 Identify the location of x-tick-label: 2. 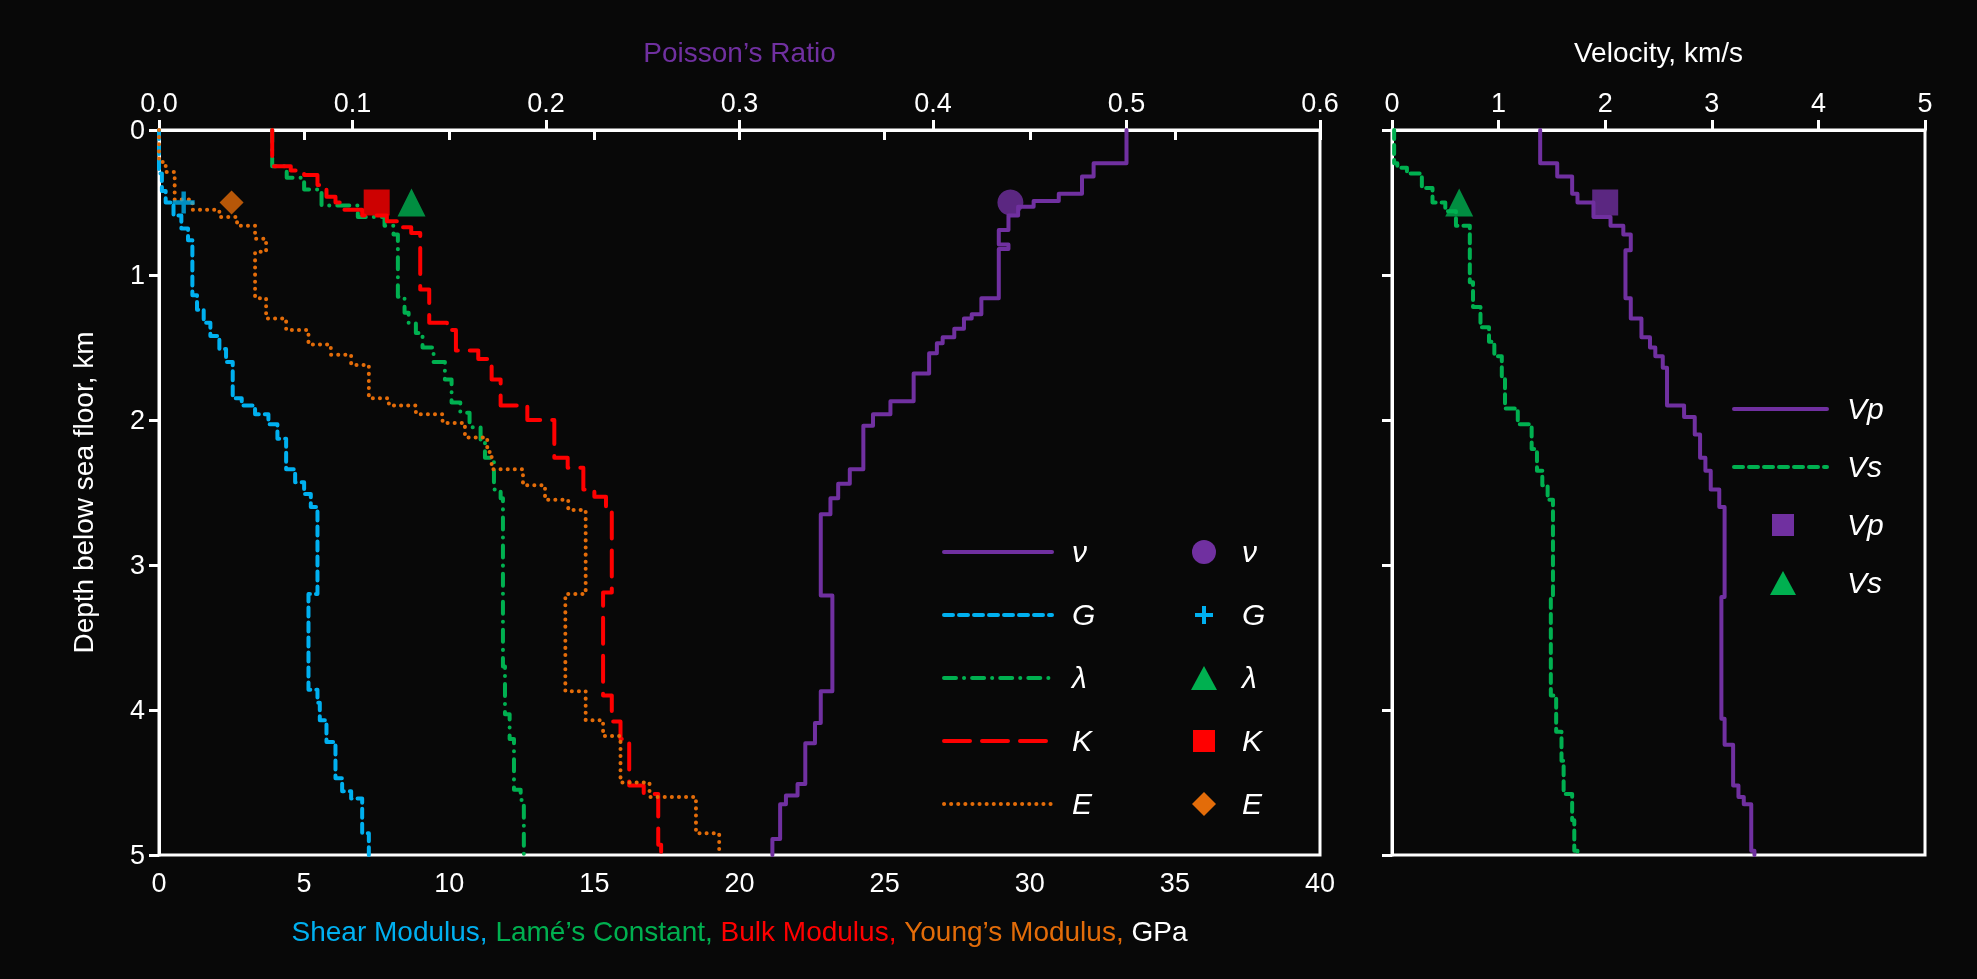
(1605, 102).